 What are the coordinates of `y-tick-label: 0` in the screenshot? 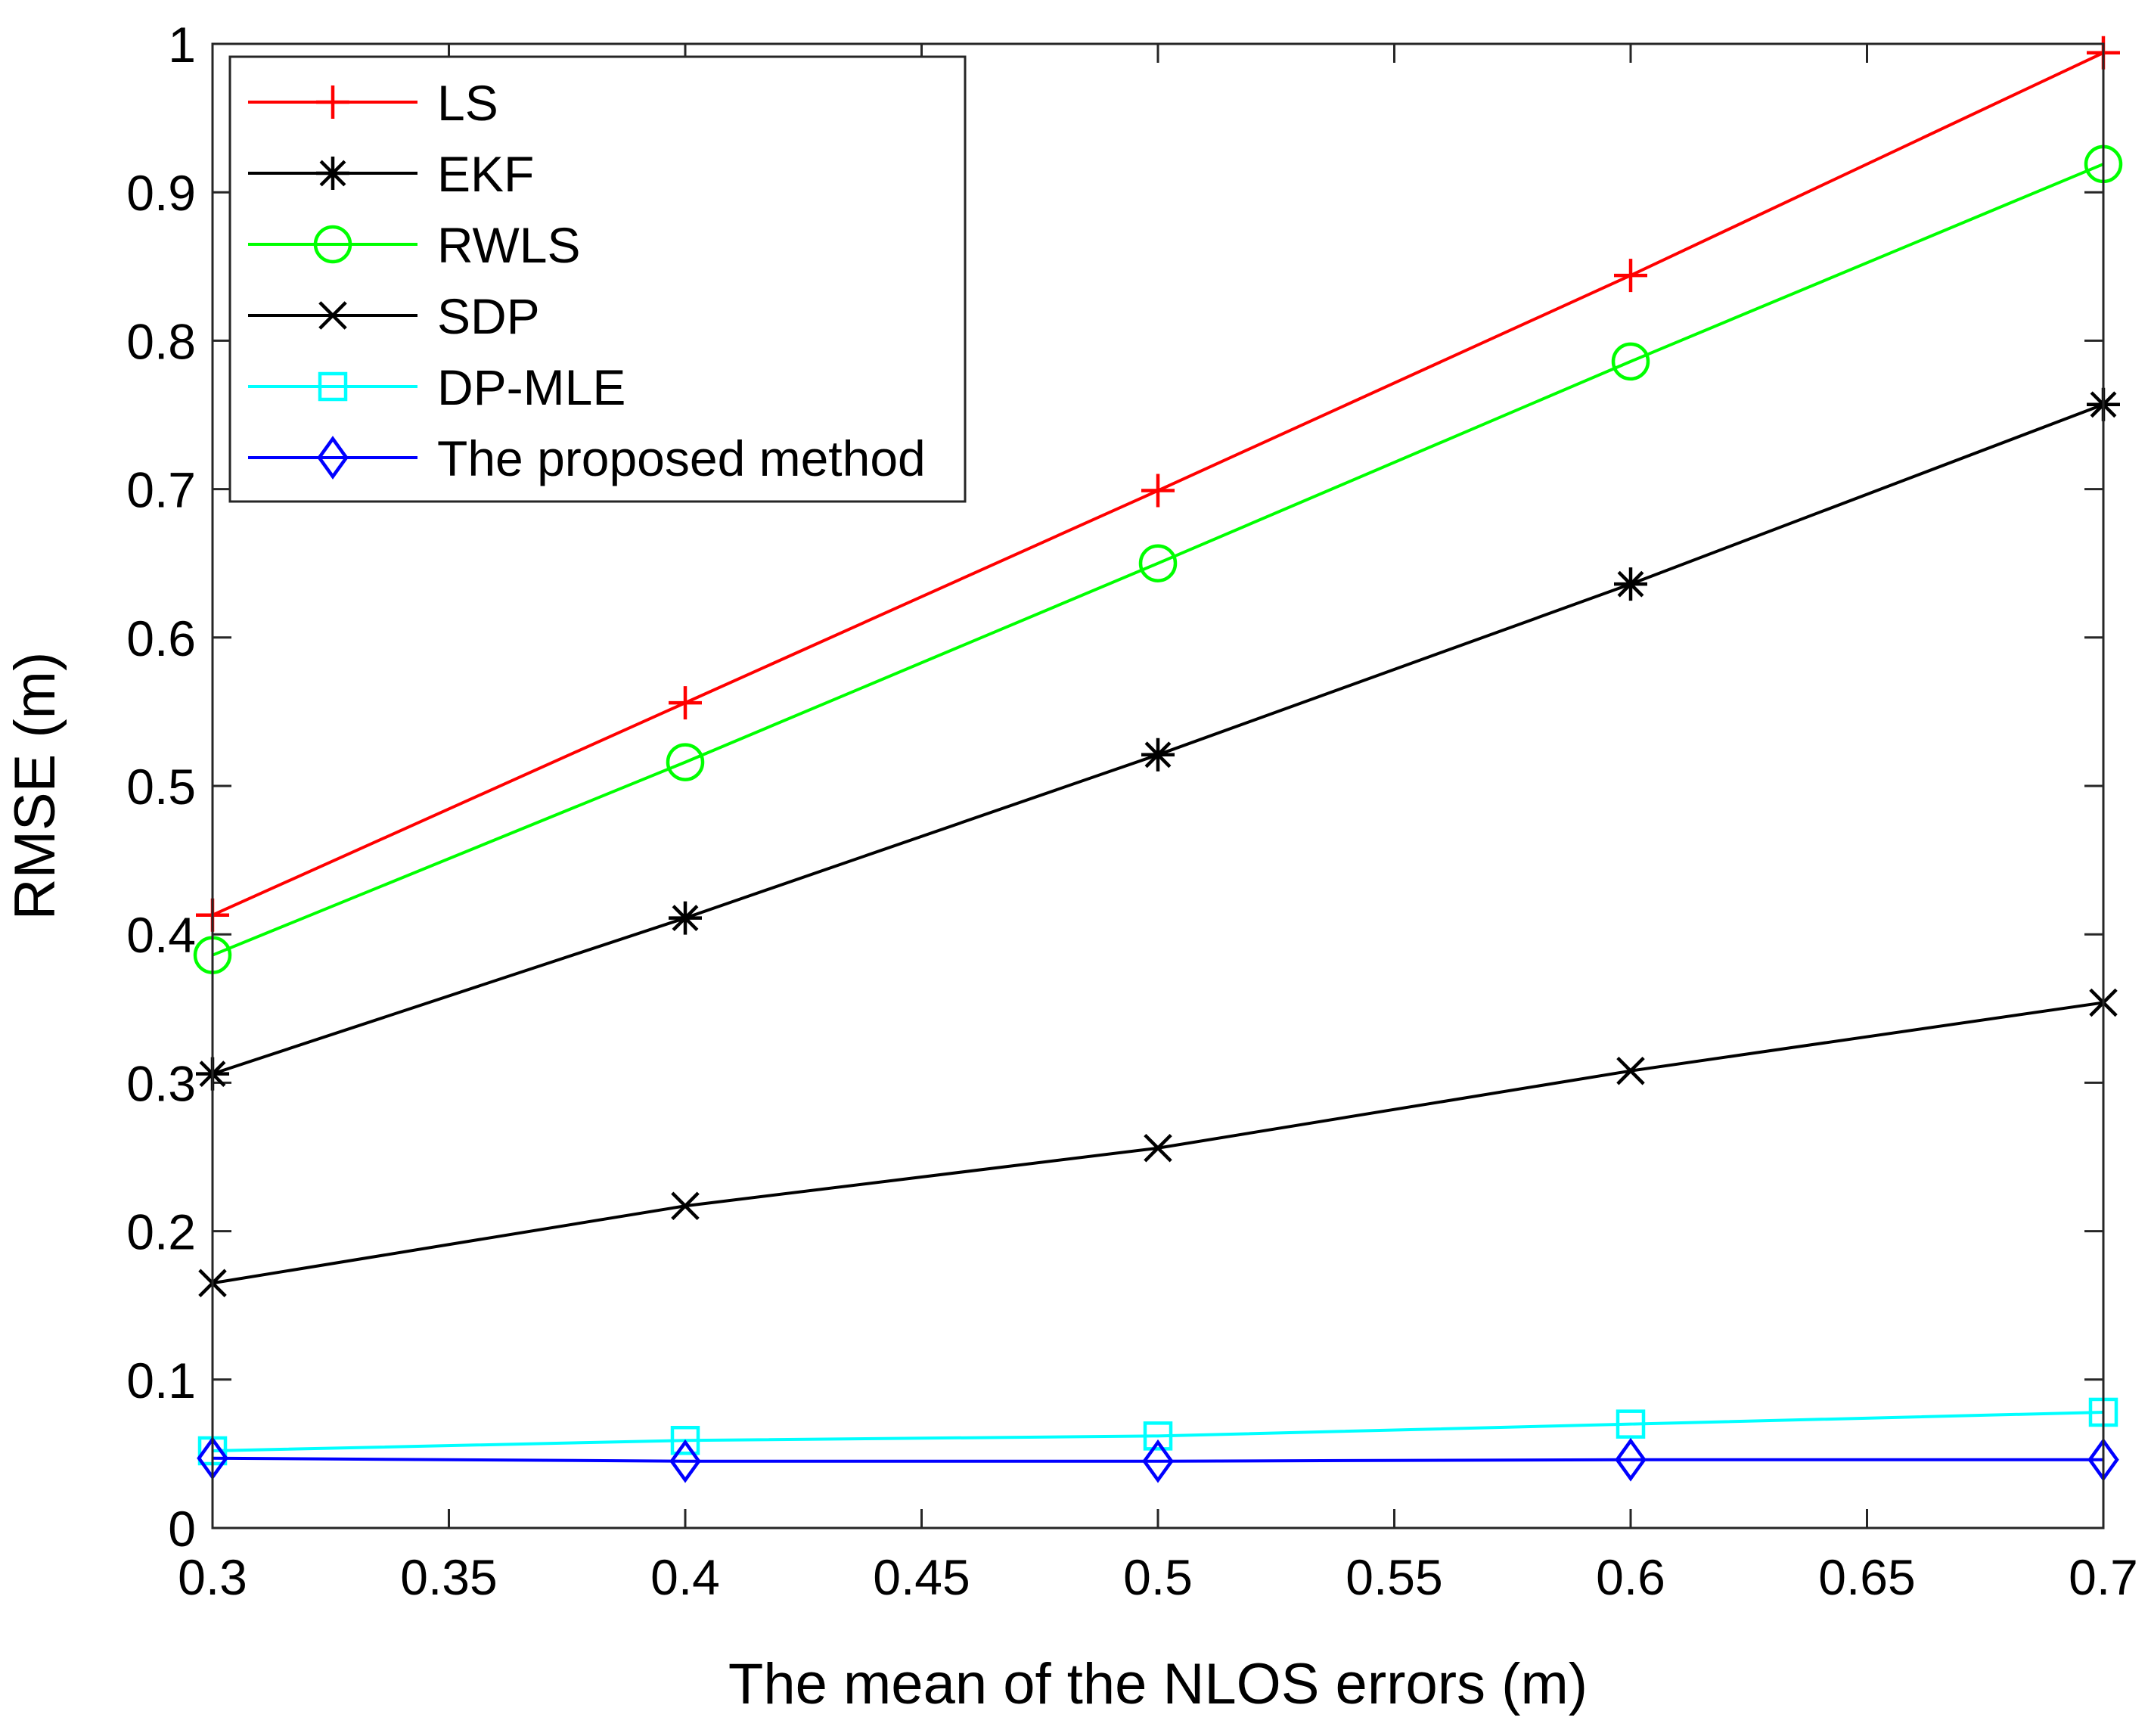 It's located at (182, 1529).